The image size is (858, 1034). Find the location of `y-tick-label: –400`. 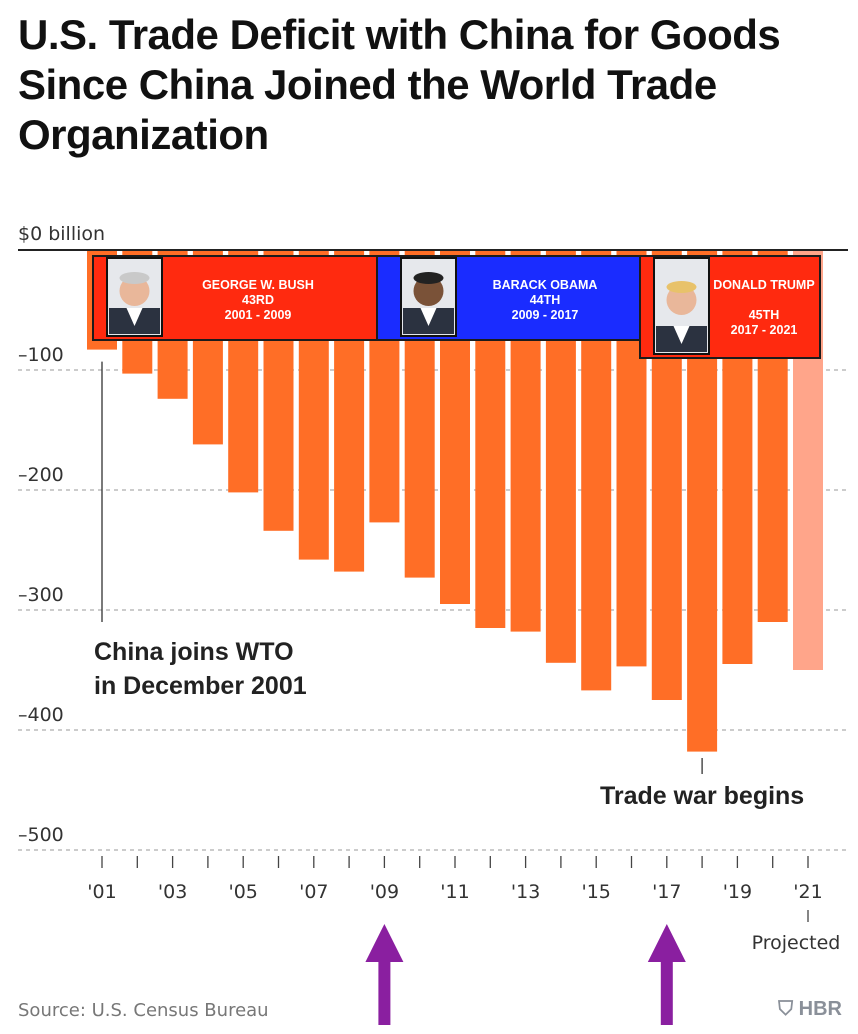

y-tick-label: –400 is located at coordinates (41, 715).